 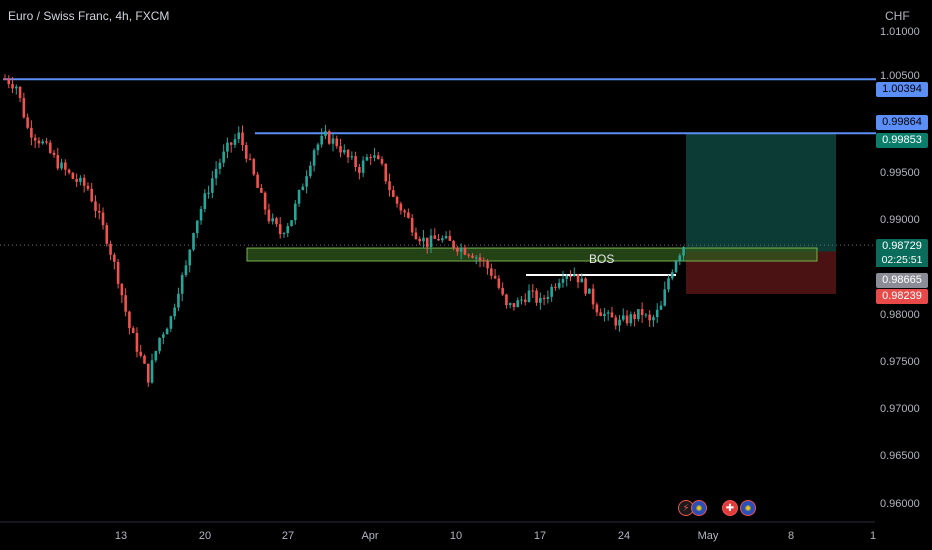 I want to click on upper-level-price-tag: 1.00394, so click(x=902, y=89).